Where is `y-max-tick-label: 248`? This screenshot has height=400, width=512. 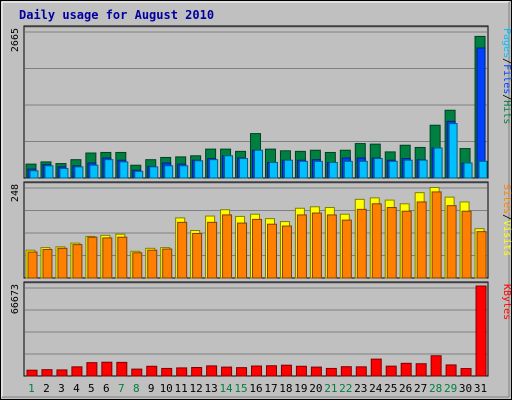 y-max-tick-label: 248 is located at coordinates (15, 193).